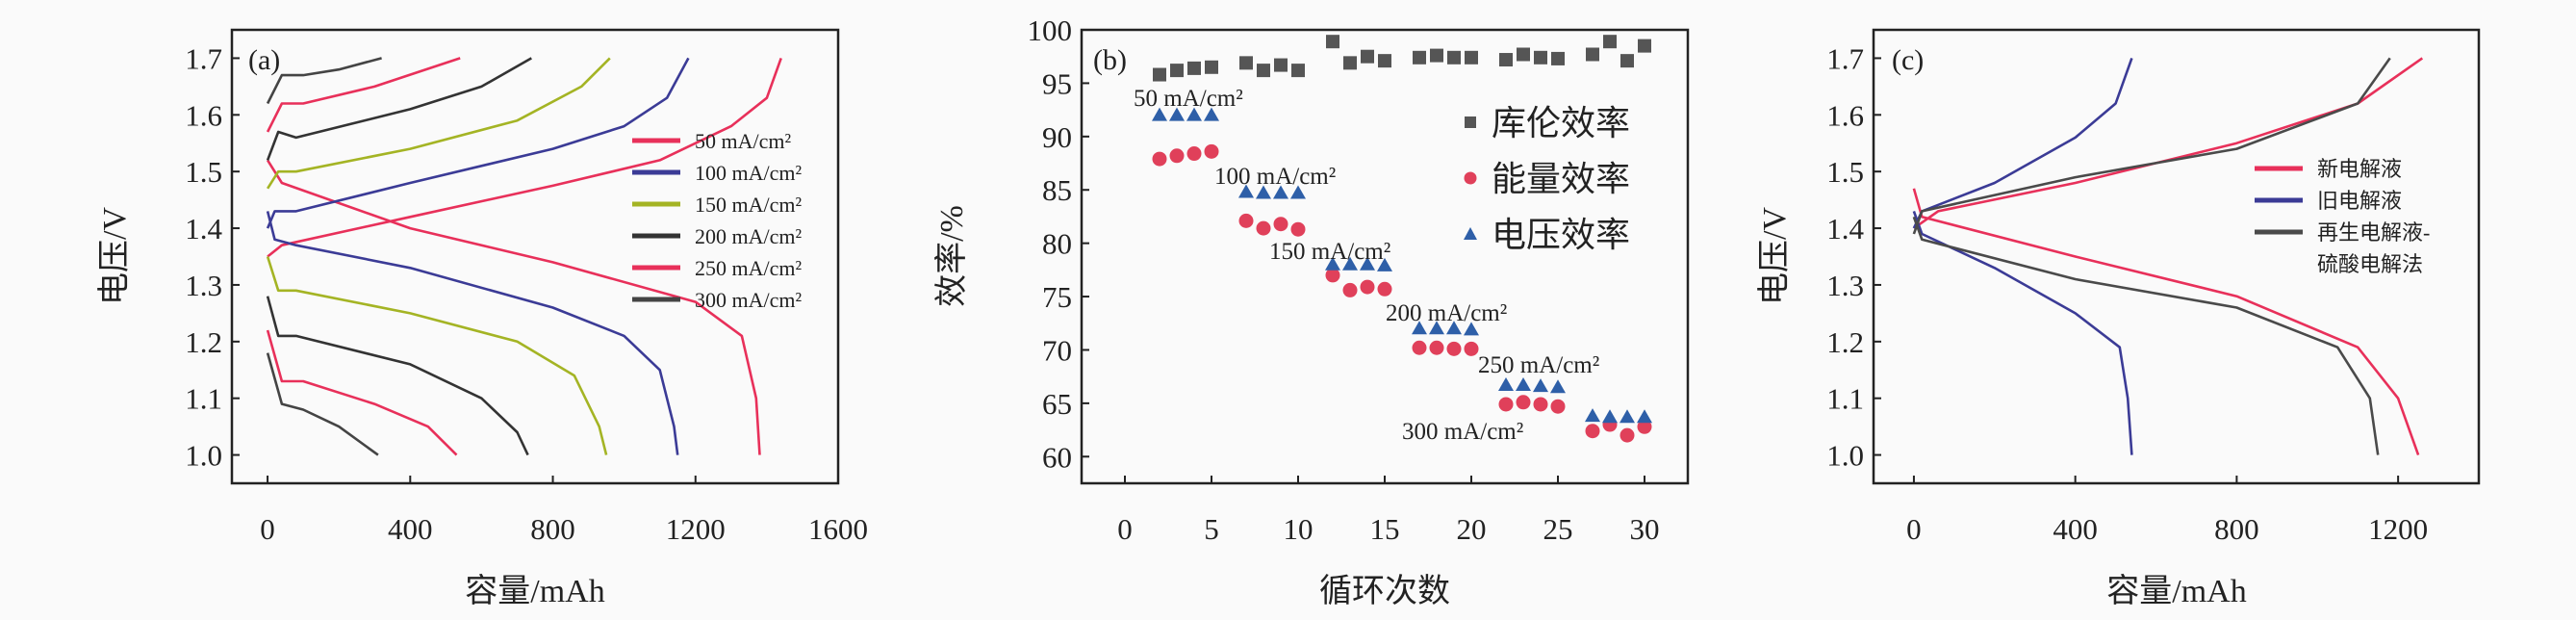  I want to click on panel-label: (c), so click(1908, 60).